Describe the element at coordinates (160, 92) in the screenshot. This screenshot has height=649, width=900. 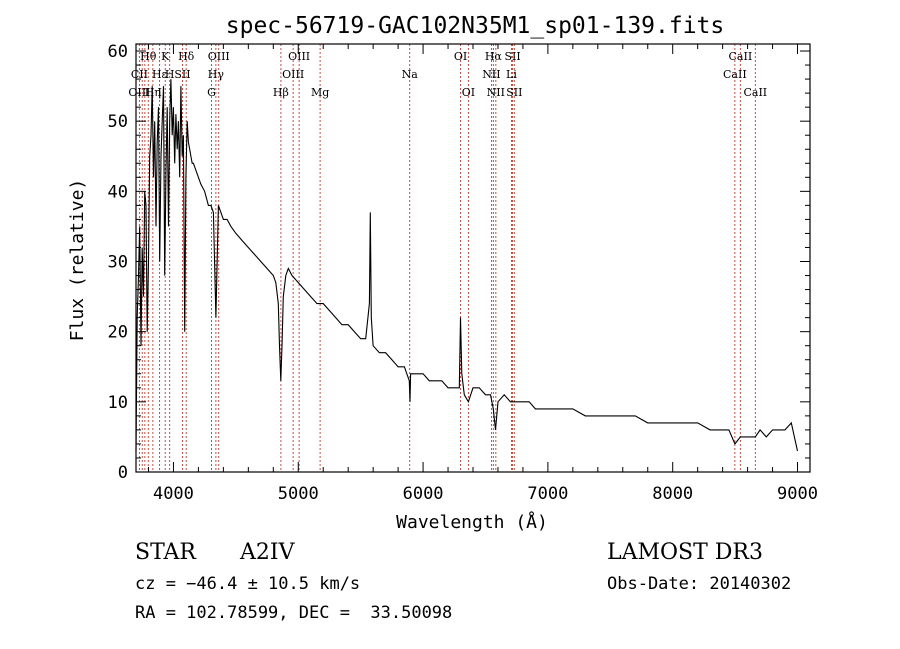
I see `line-label: I` at that location.